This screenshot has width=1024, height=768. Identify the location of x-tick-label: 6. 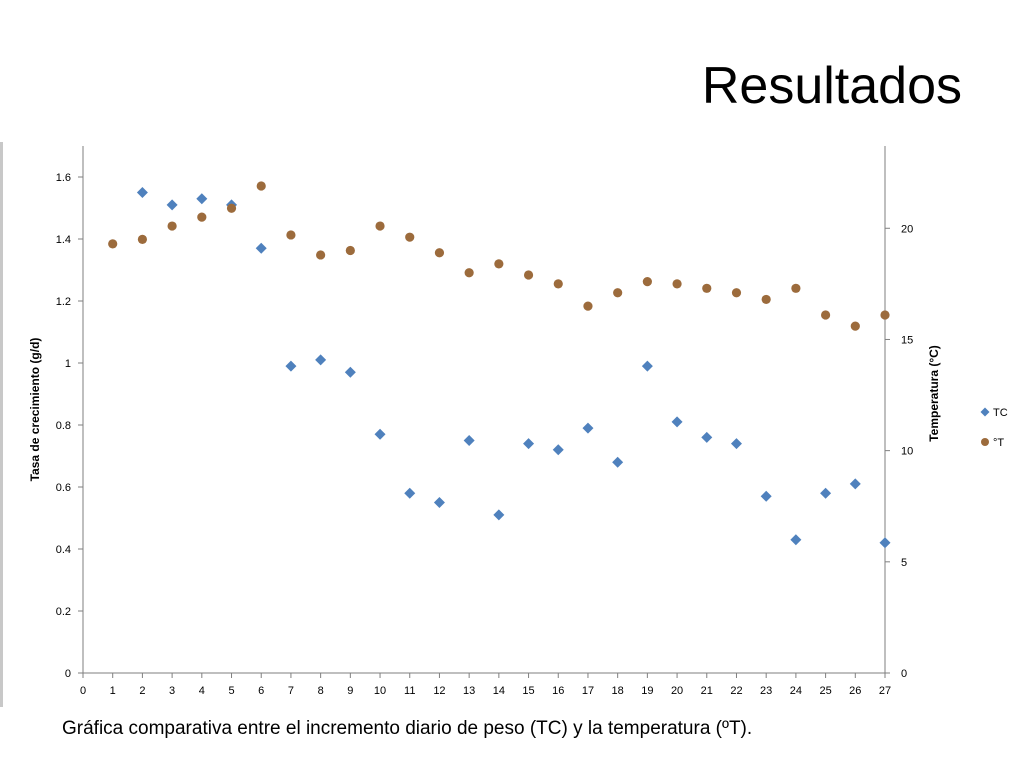
(261, 691).